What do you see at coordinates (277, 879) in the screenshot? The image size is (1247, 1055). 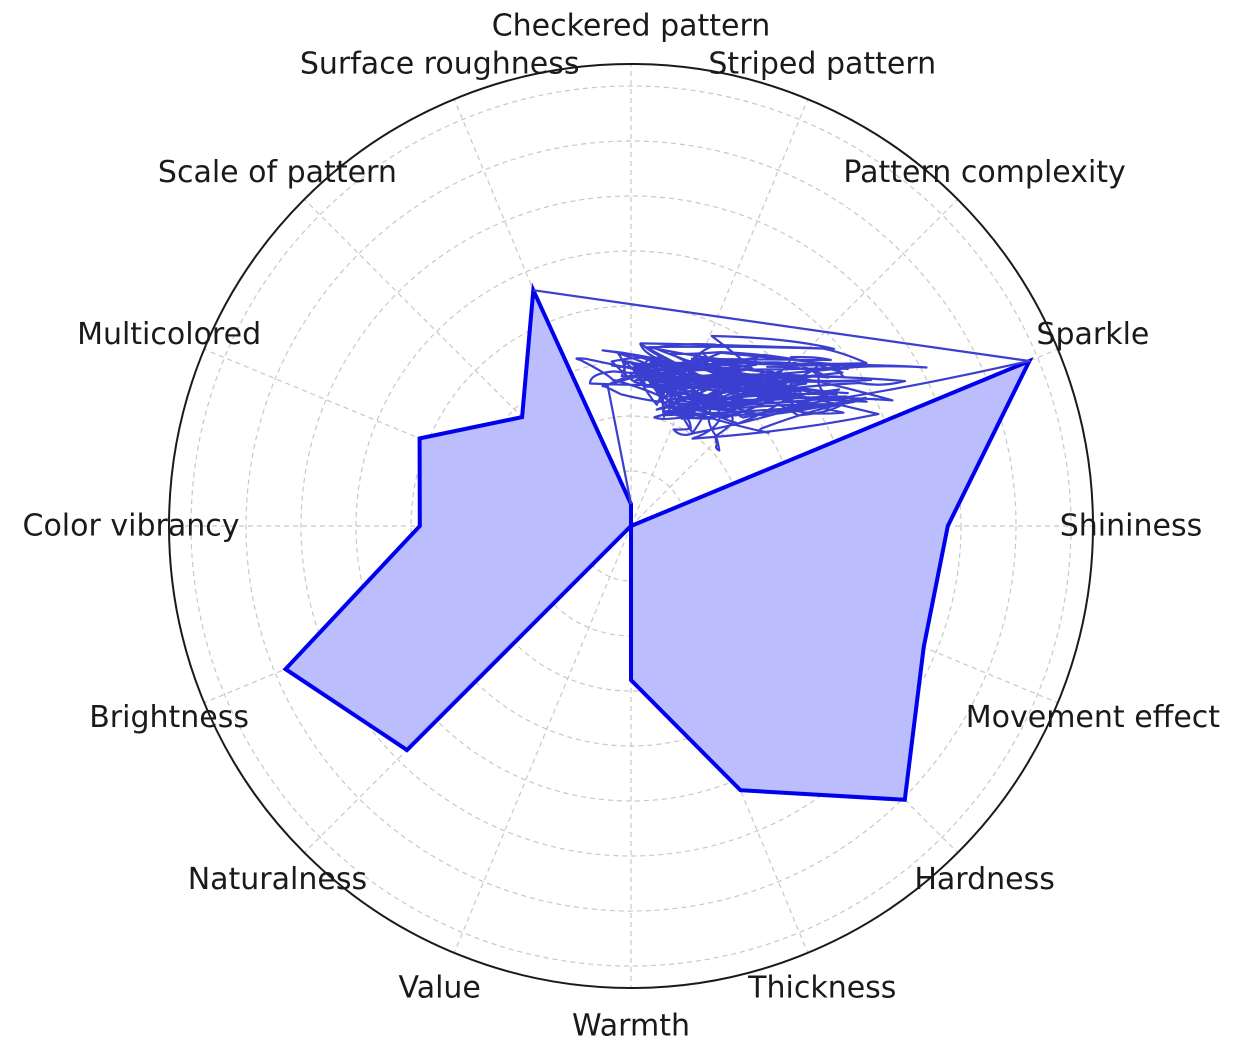 I see `axis-label: Naturalness` at bounding box center [277, 879].